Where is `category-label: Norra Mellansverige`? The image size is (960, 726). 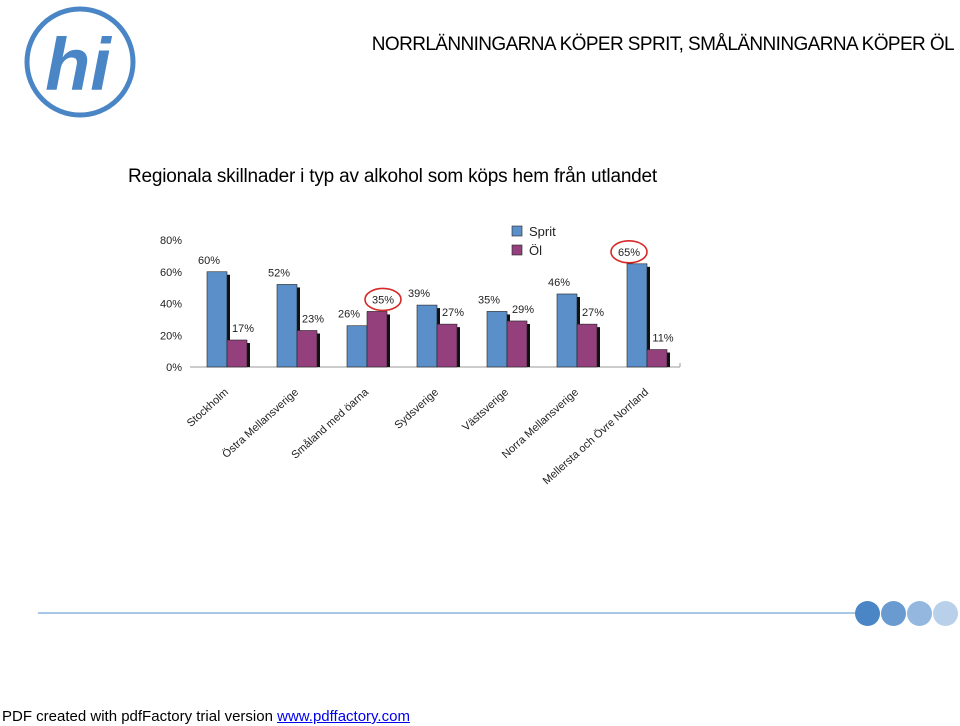 category-label: Norra Mellansverige is located at coordinates (540, 423).